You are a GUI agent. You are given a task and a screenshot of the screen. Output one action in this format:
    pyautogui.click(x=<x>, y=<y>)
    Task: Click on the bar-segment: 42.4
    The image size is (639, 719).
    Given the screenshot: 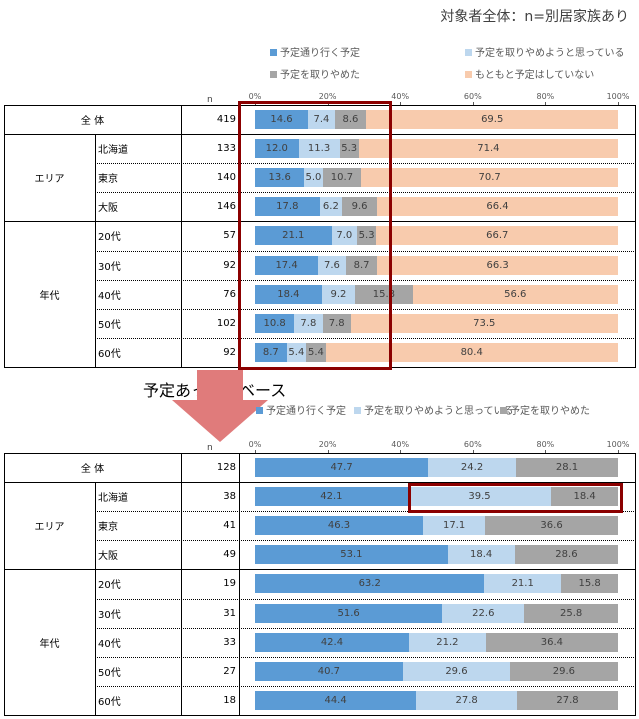 What is the action you would take?
    pyautogui.click(x=332, y=642)
    